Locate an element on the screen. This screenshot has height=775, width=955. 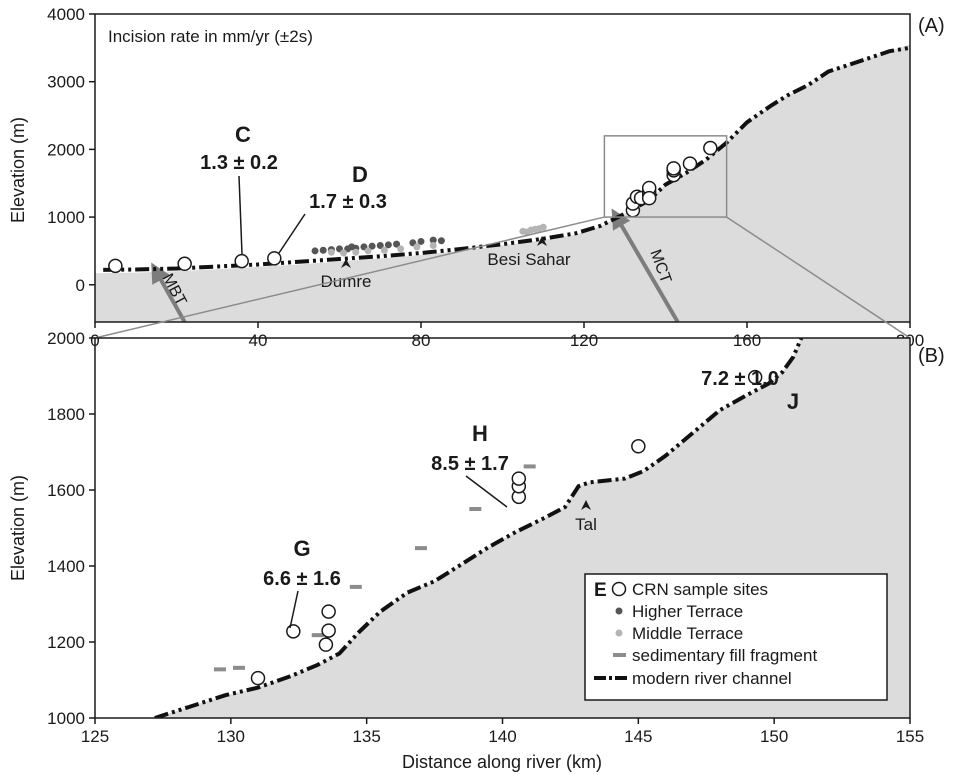
site-j-letter: J is located at coordinates (793, 401).